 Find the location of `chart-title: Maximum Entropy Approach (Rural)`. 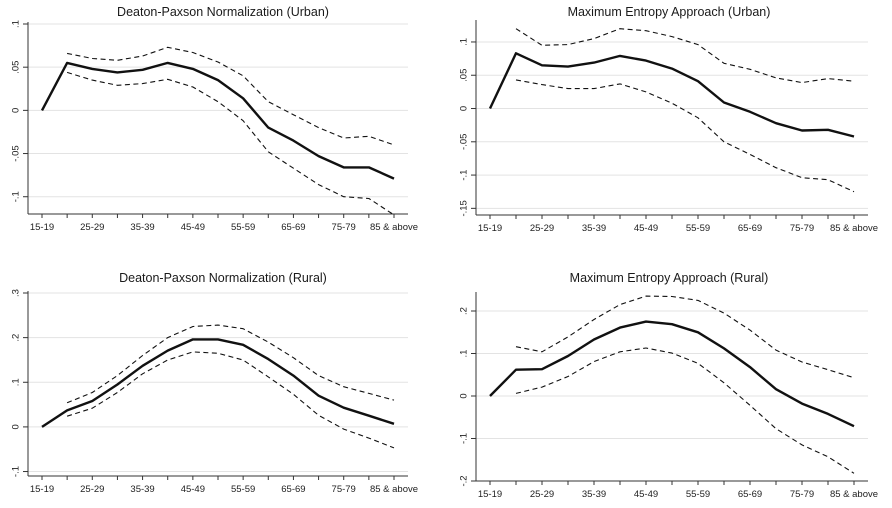

chart-title: Maximum Entropy Approach (Rural) is located at coordinates (669, 278).